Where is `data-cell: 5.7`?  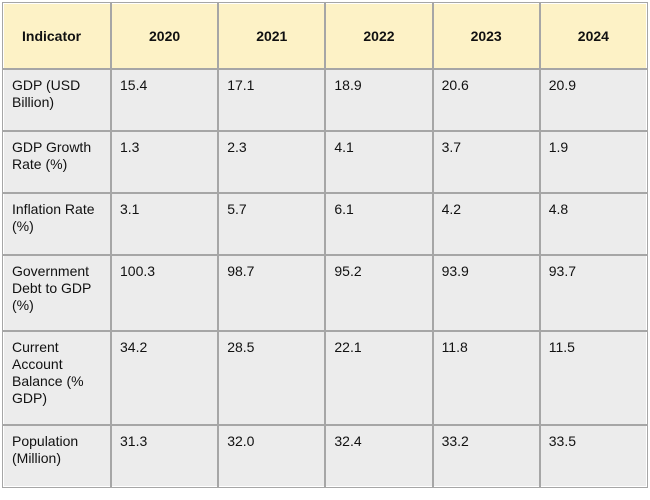 data-cell: 5.7 is located at coordinates (272, 224).